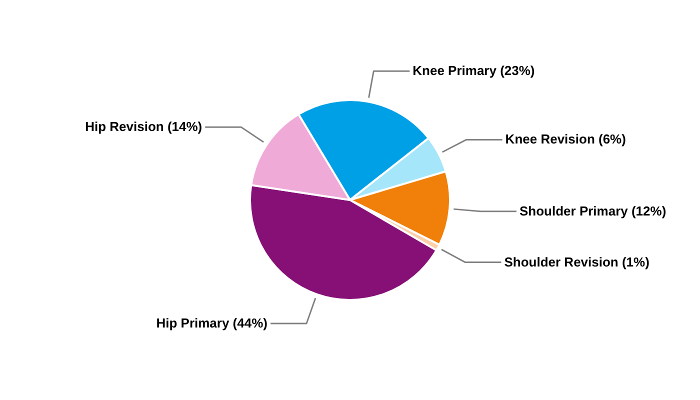 The height and width of the screenshot is (400, 700). Describe the element at coordinates (593, 210) in the screenshot. I see `slice-label: Shoulder Primary (12%)` at that location.